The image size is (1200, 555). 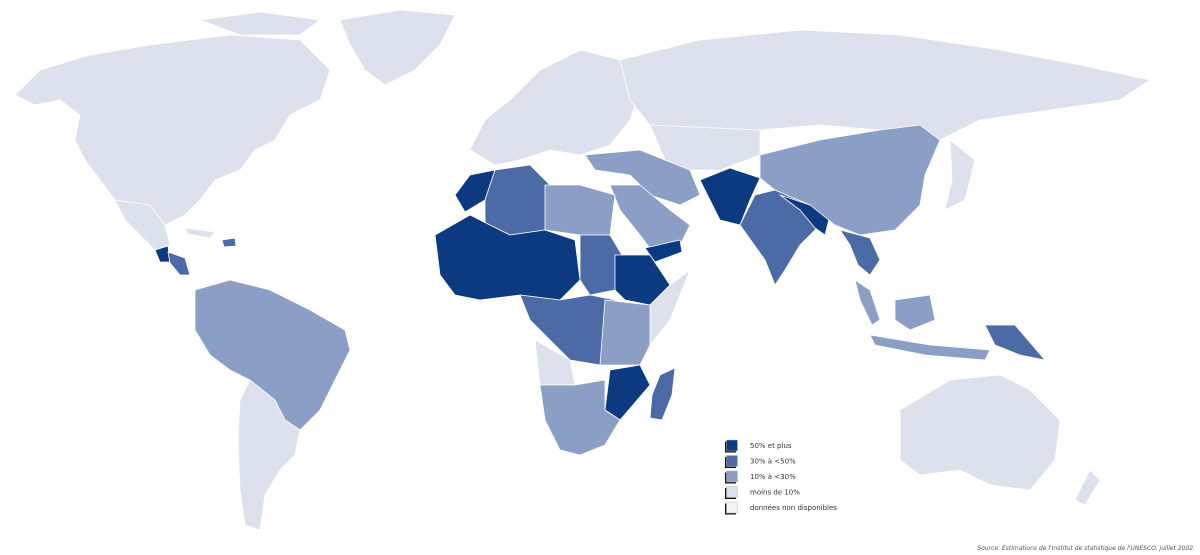 What do you see at coordinates (885, 85) in the screenshot?
I see `russia` at bounding box center [885, 85].